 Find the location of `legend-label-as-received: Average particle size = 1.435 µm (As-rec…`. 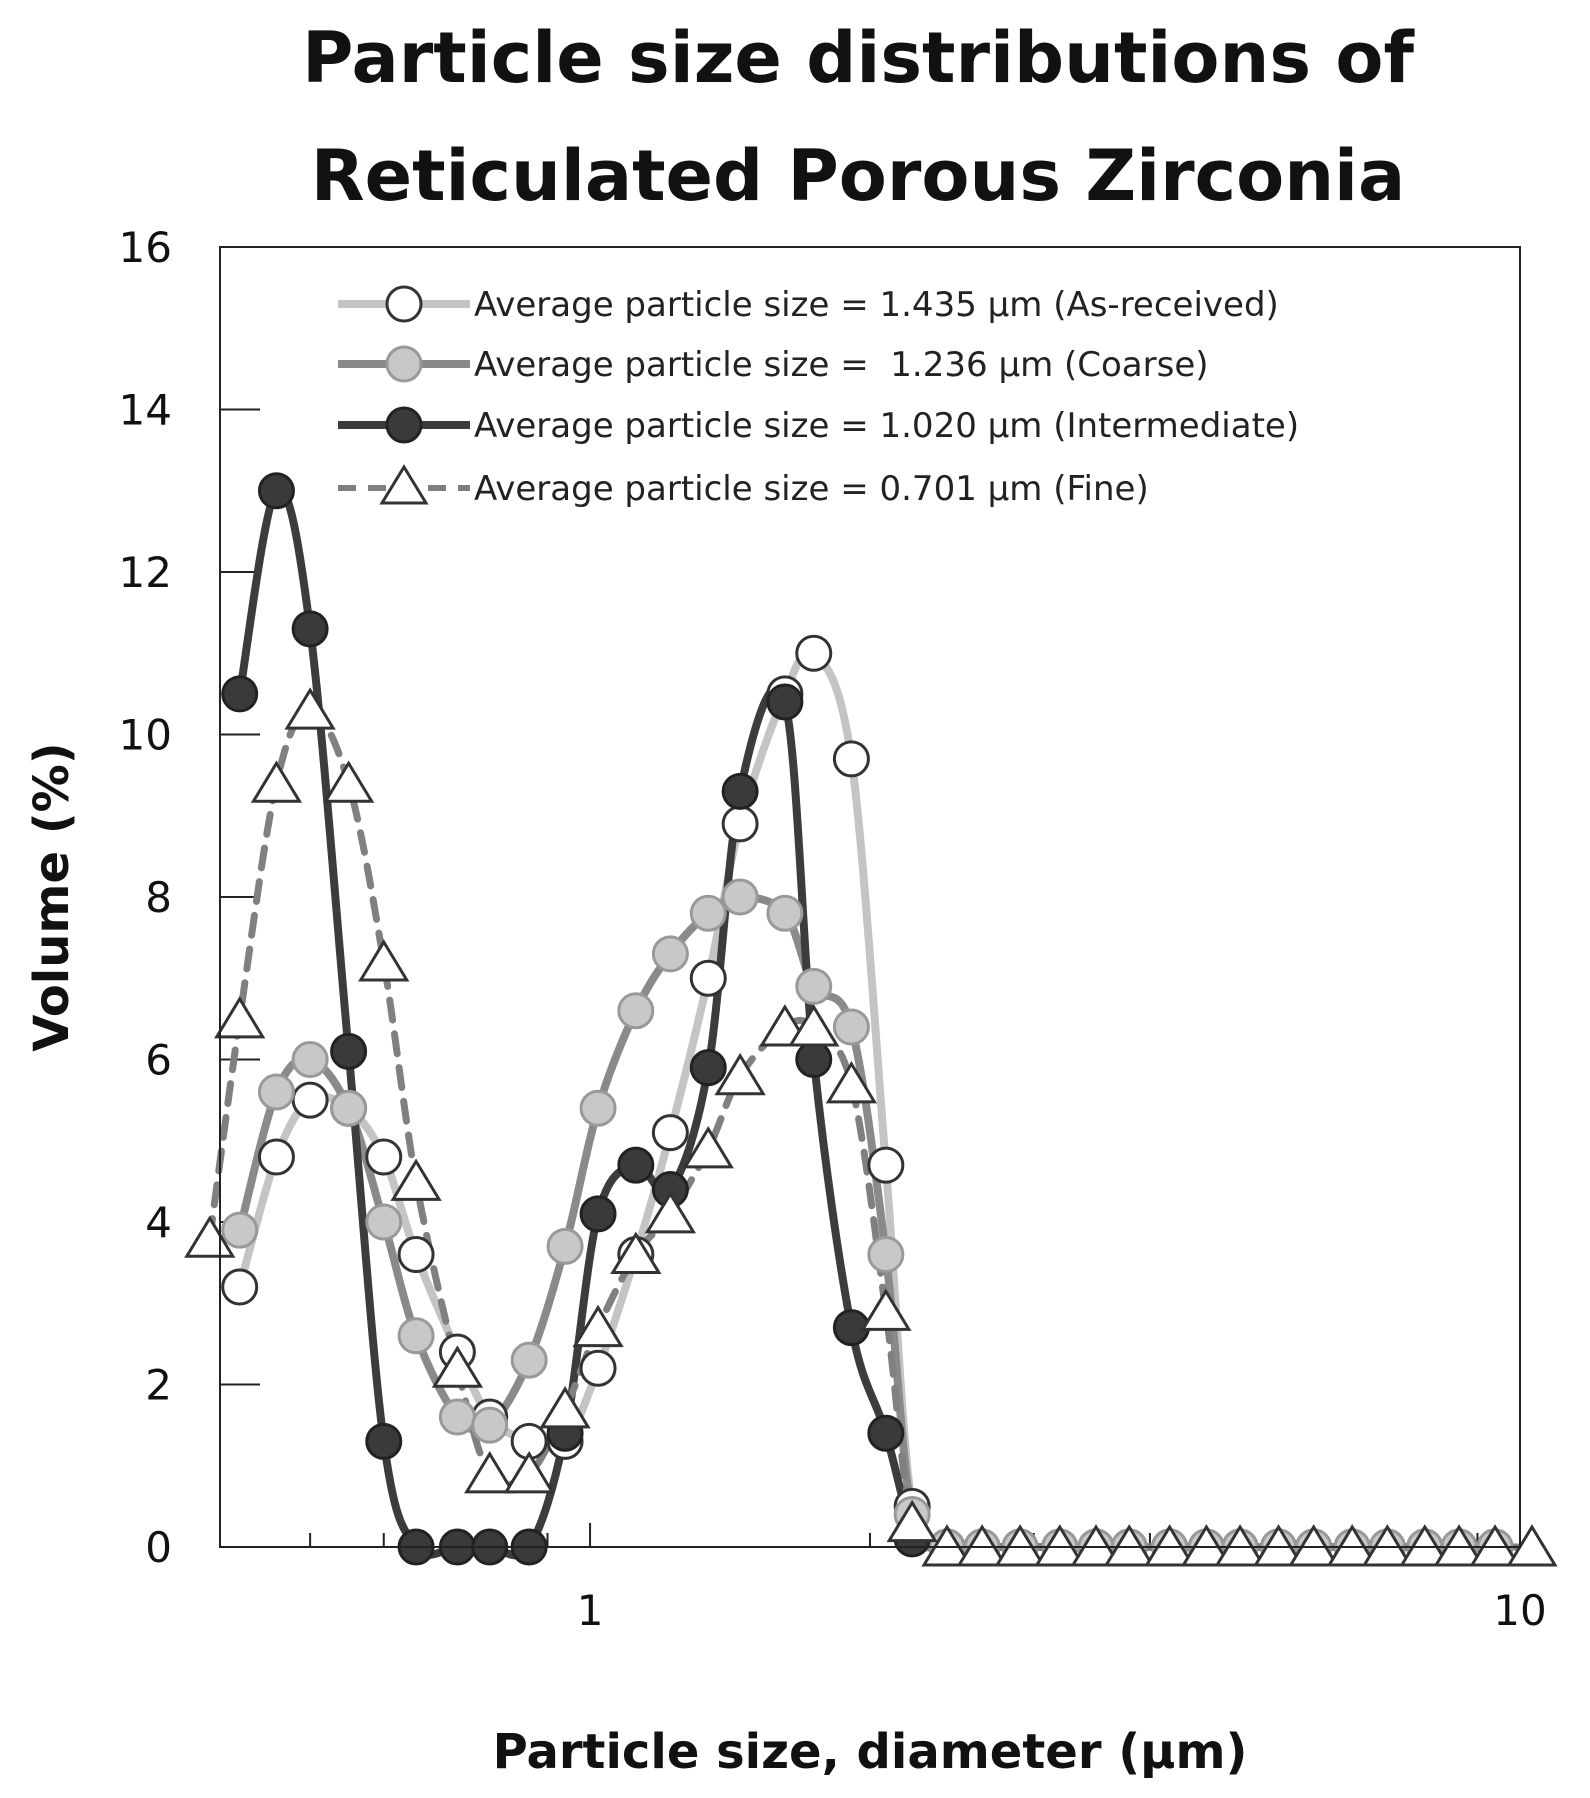

legend-label-as-received: Average particle size = 1.435 µm (As-rec… is located at coordinates (876, 305).